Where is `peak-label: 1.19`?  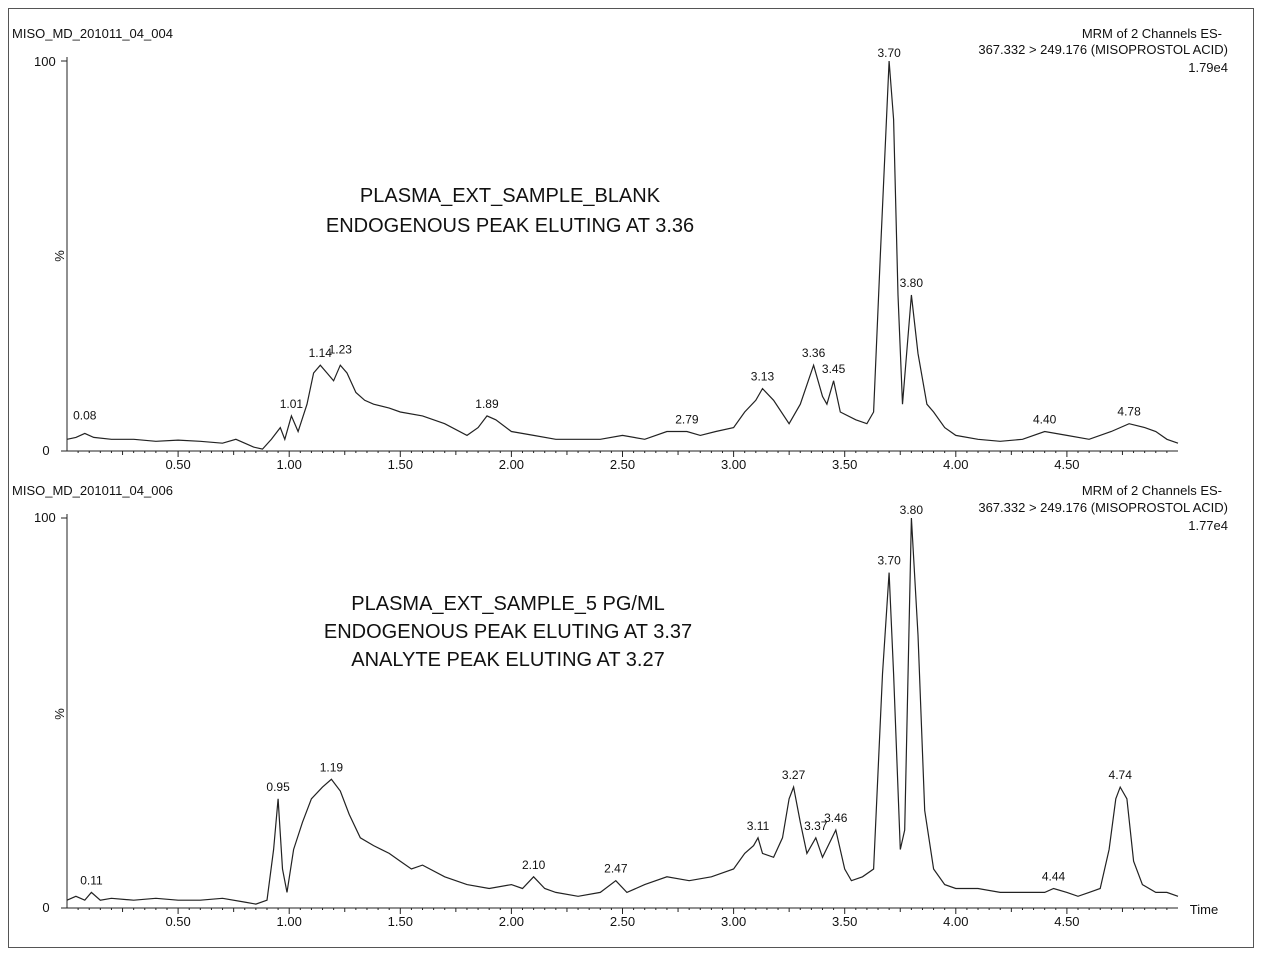
peak-label: 1.19 is located at coordinates (332, 767).